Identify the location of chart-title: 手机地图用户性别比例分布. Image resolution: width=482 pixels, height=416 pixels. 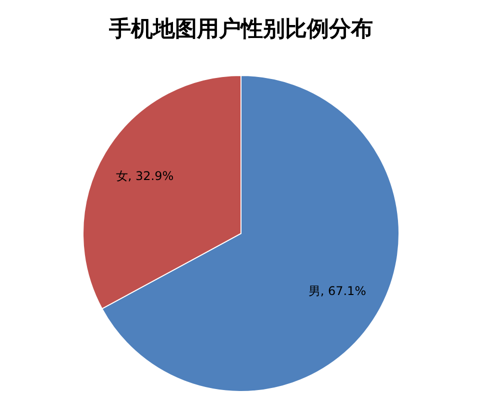
(240, 29).